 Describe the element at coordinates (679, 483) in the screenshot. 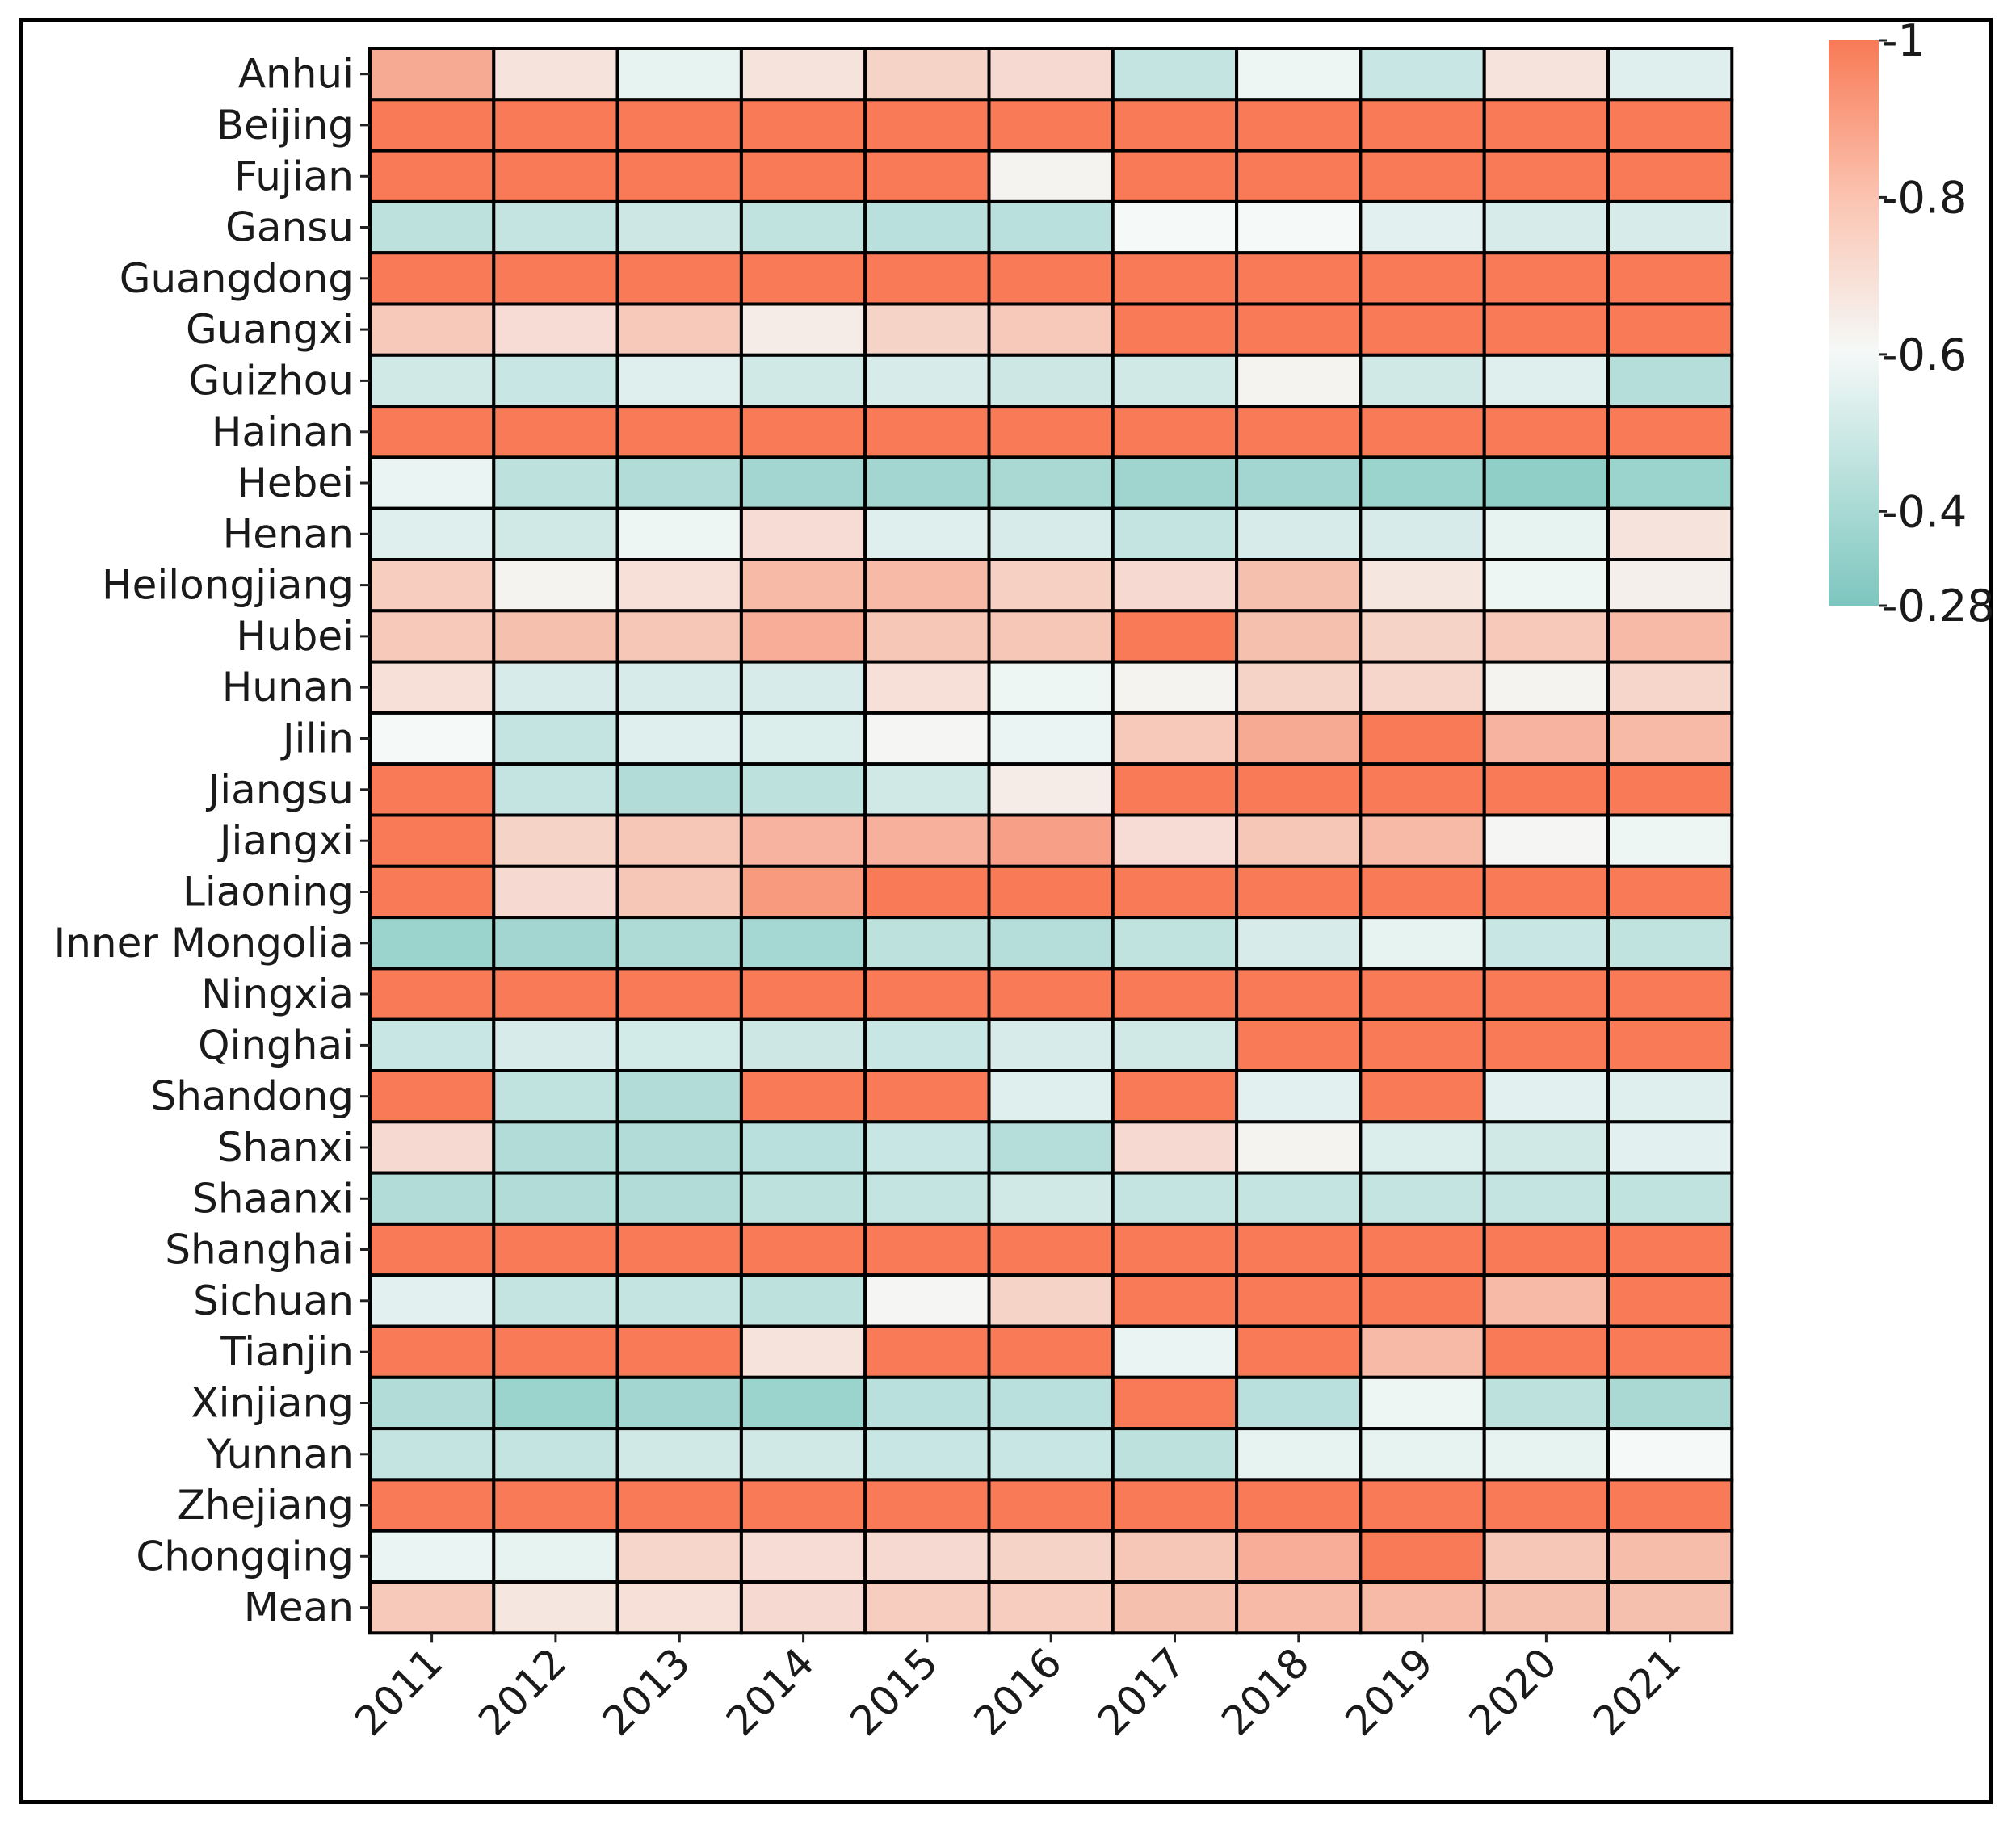

I see `heatmap-cell-hebei-2013` at that location.